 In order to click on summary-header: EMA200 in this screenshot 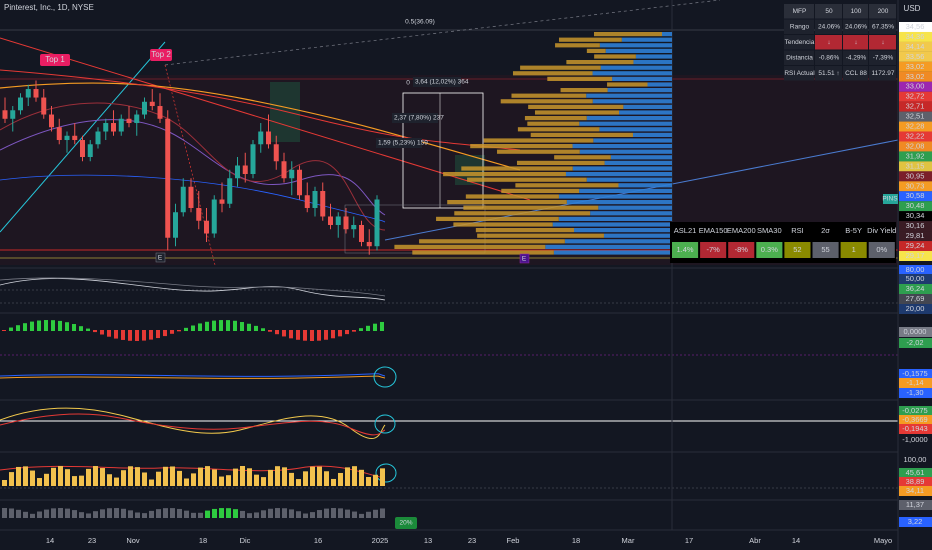, I will do `click(741, 230)`.